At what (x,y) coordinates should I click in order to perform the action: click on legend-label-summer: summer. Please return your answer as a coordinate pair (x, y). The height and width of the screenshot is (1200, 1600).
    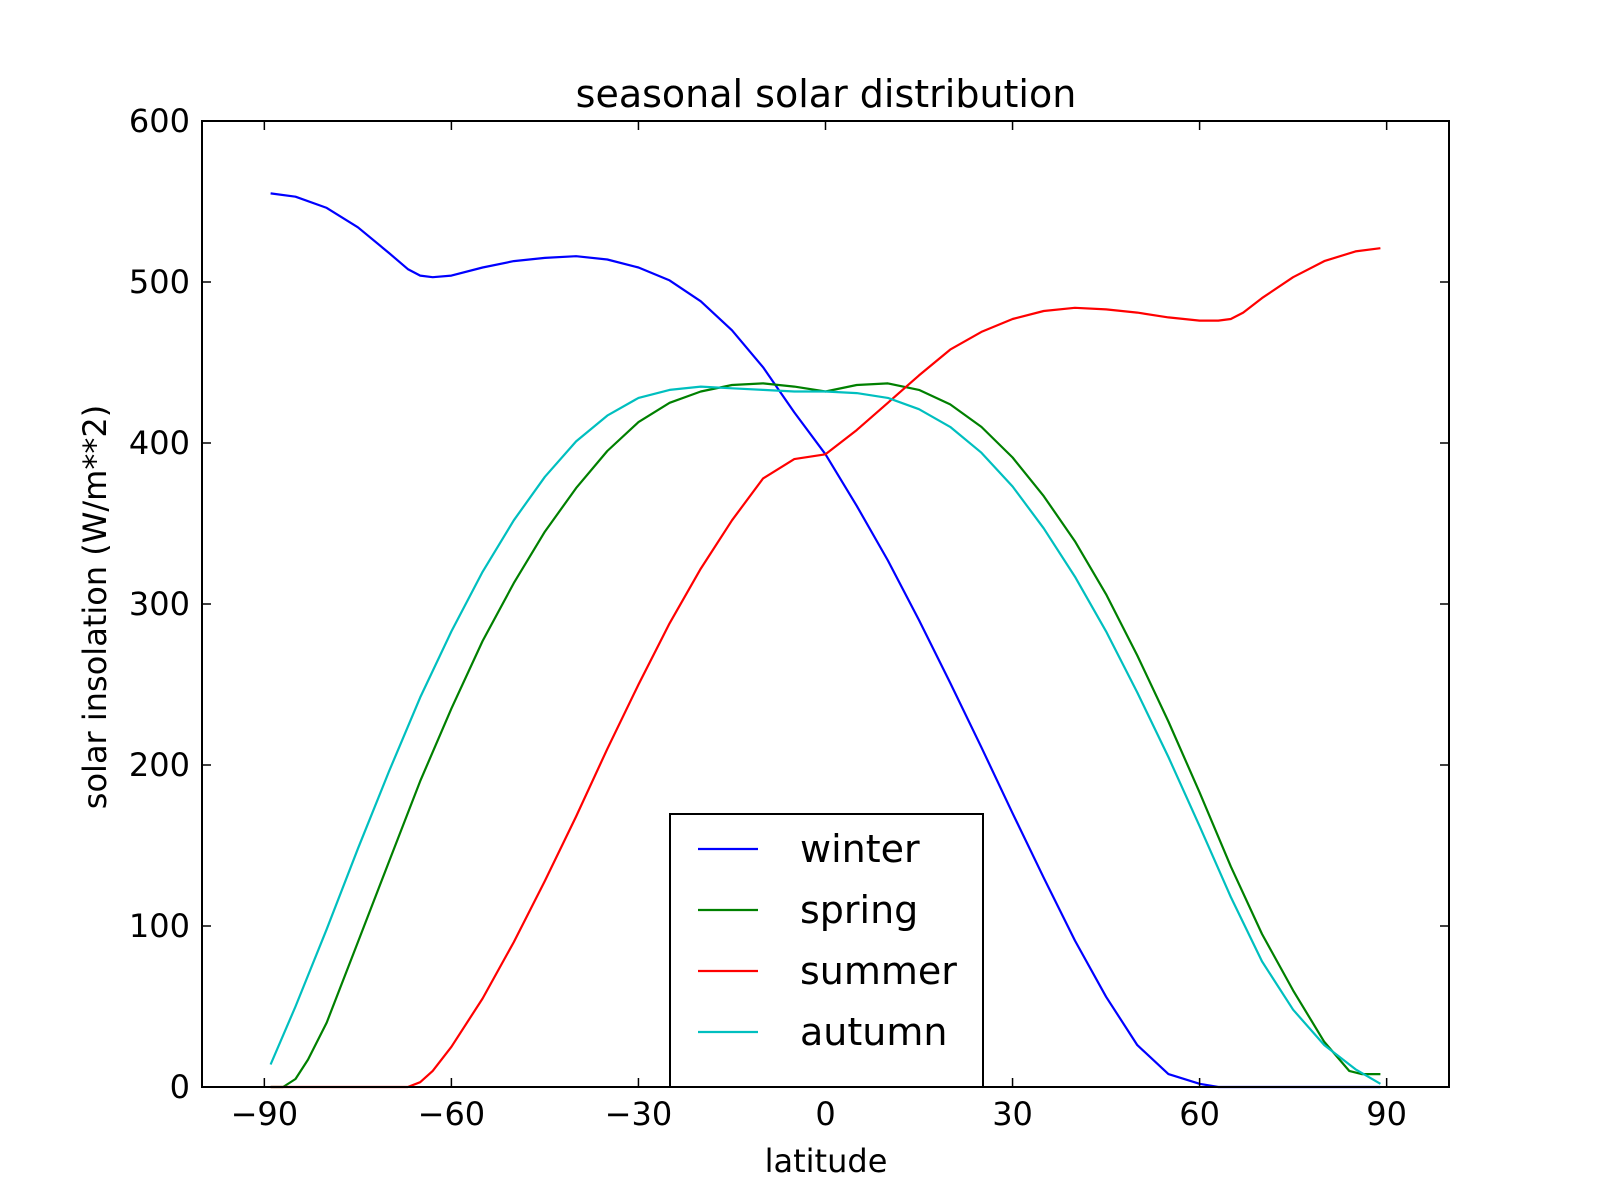
    Looking at the image, I should click on (878, 971).